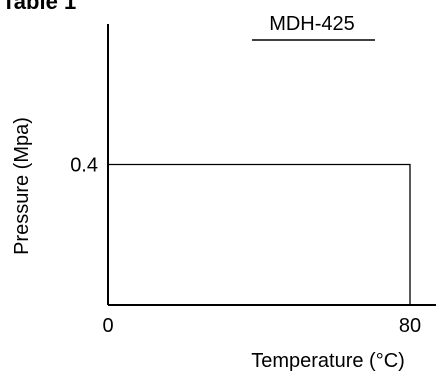  I want to click on x-tick-label-0: 0, so click(107, 326).